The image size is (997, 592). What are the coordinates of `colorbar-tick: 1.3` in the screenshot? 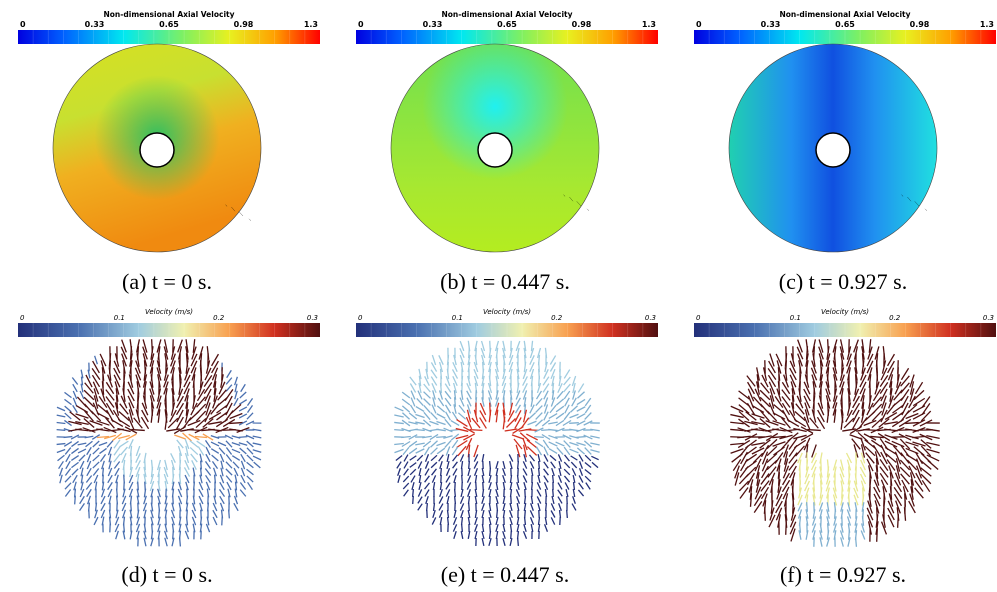 It's located at (987, 24).